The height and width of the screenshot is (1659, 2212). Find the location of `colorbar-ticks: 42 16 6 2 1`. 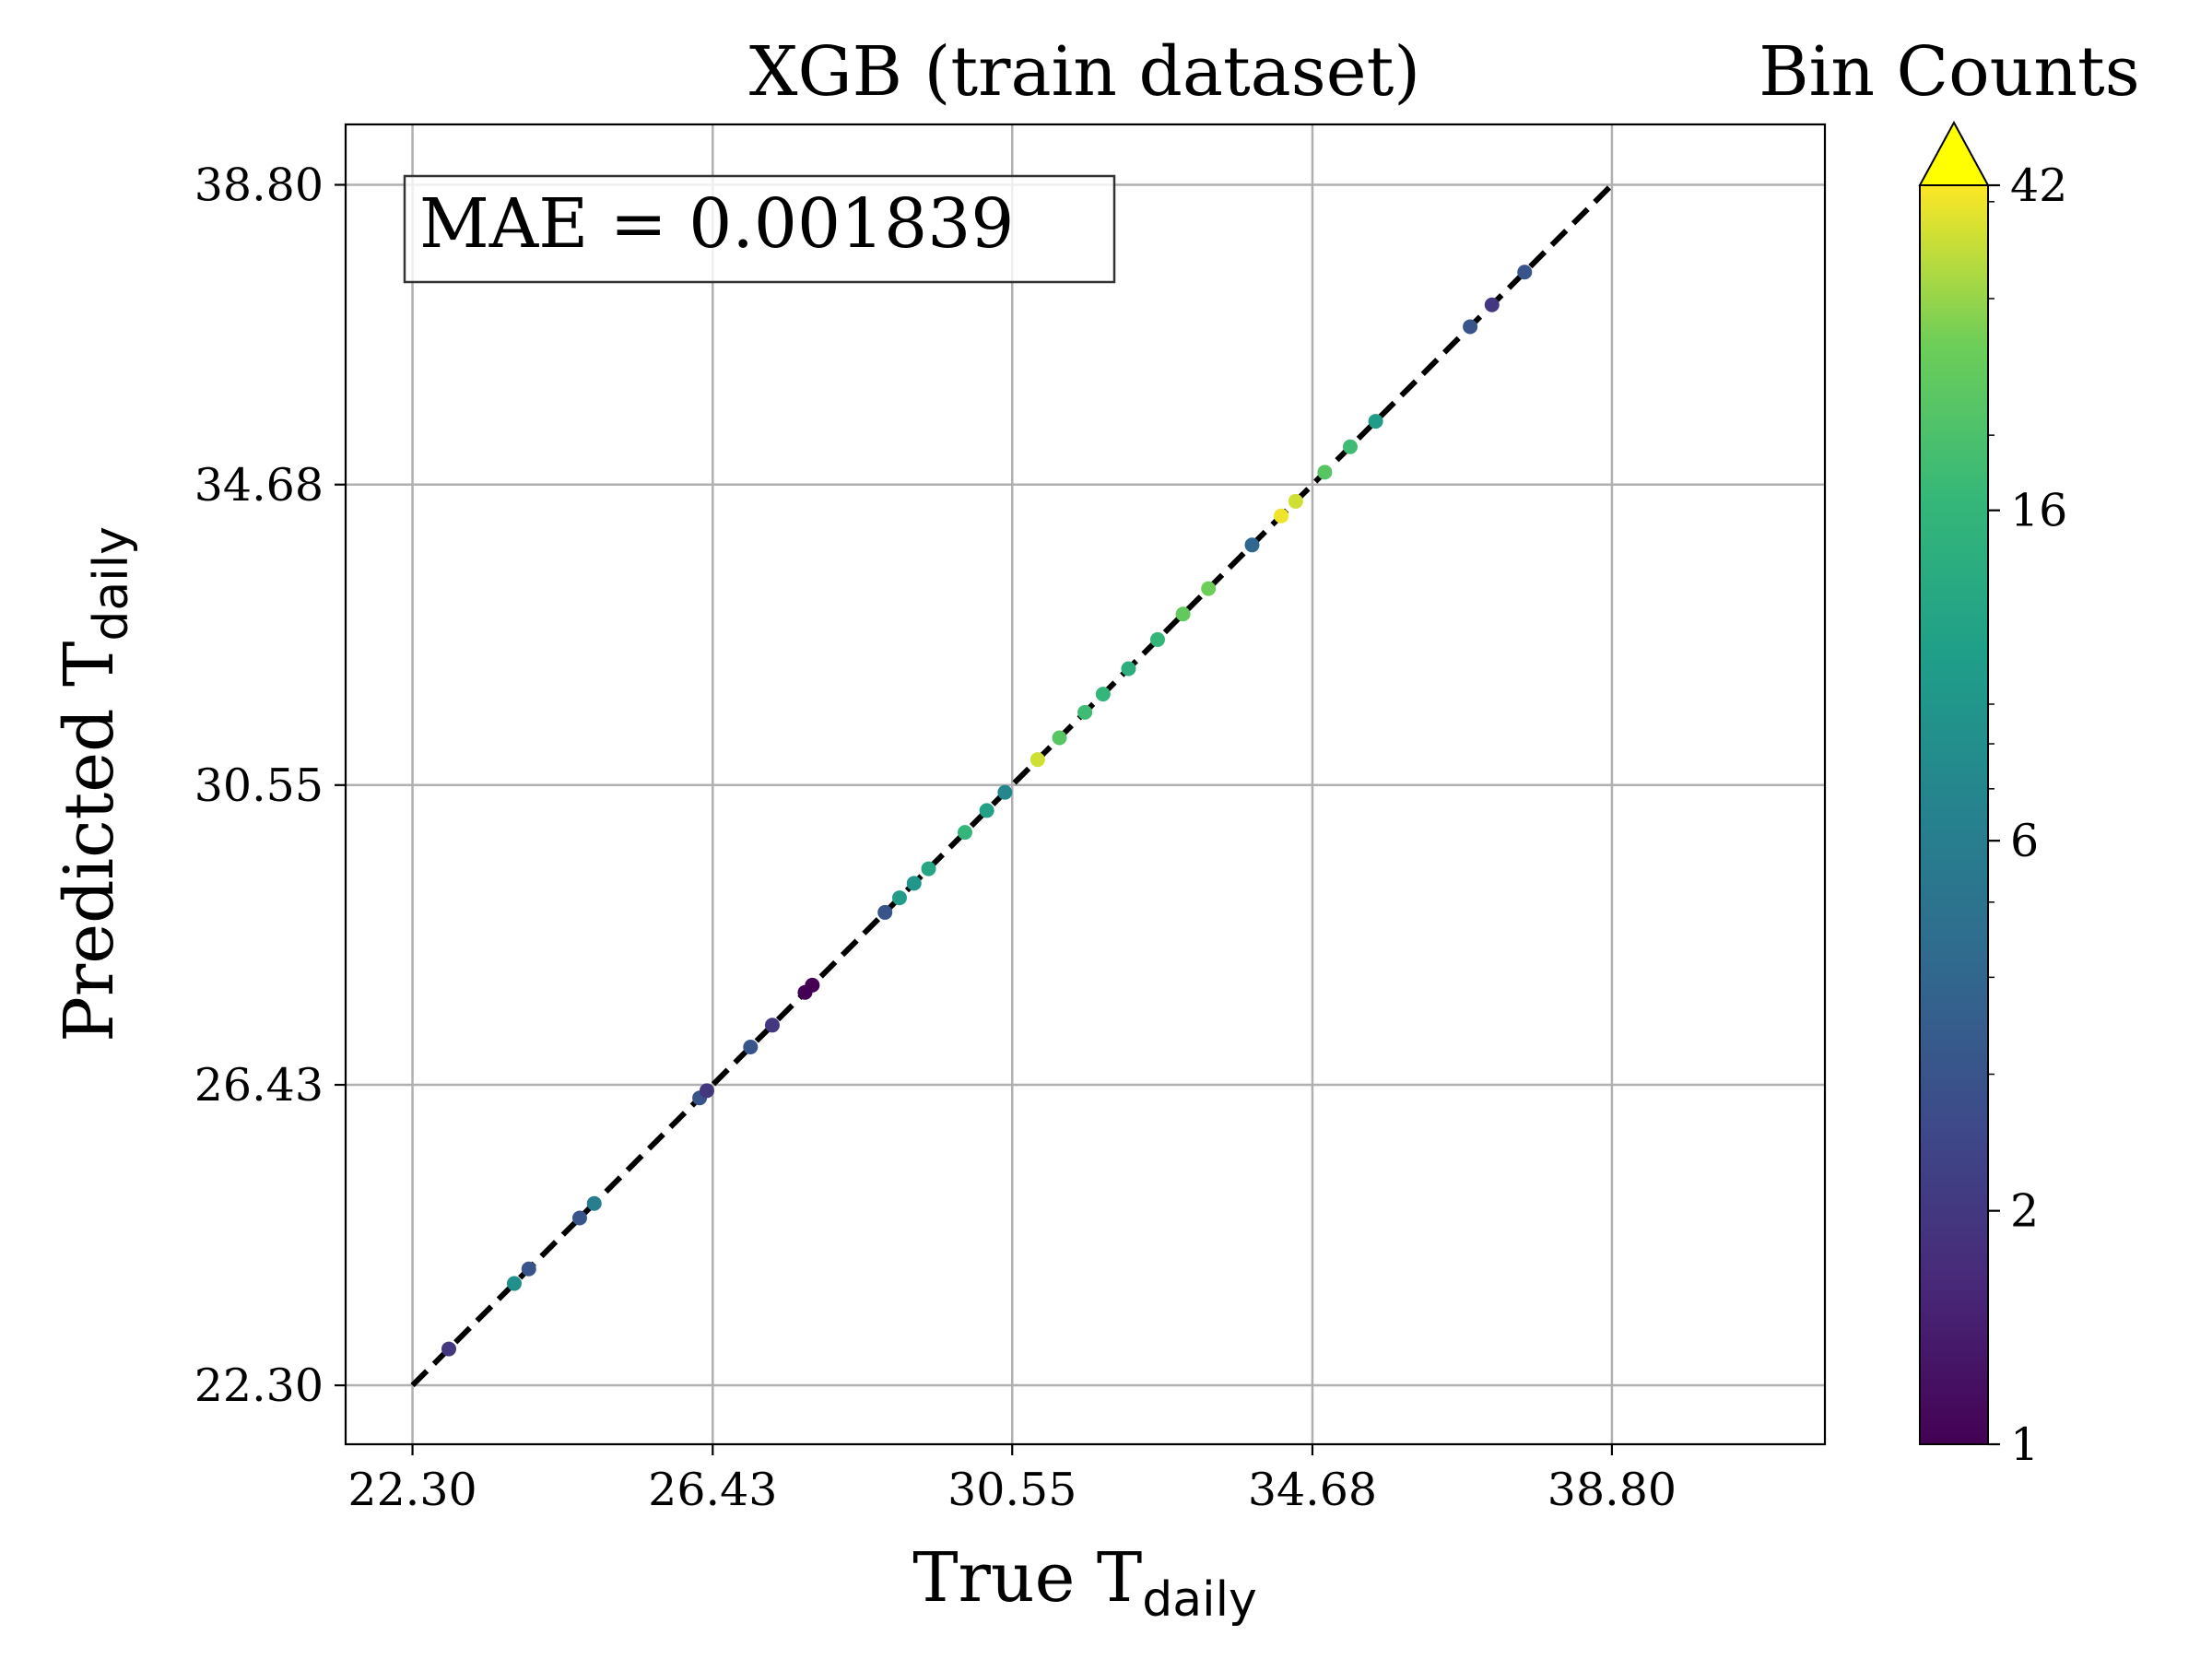

colorbar-ticks: 42 16 6 2 1 is located at coordinates (2027, 815).